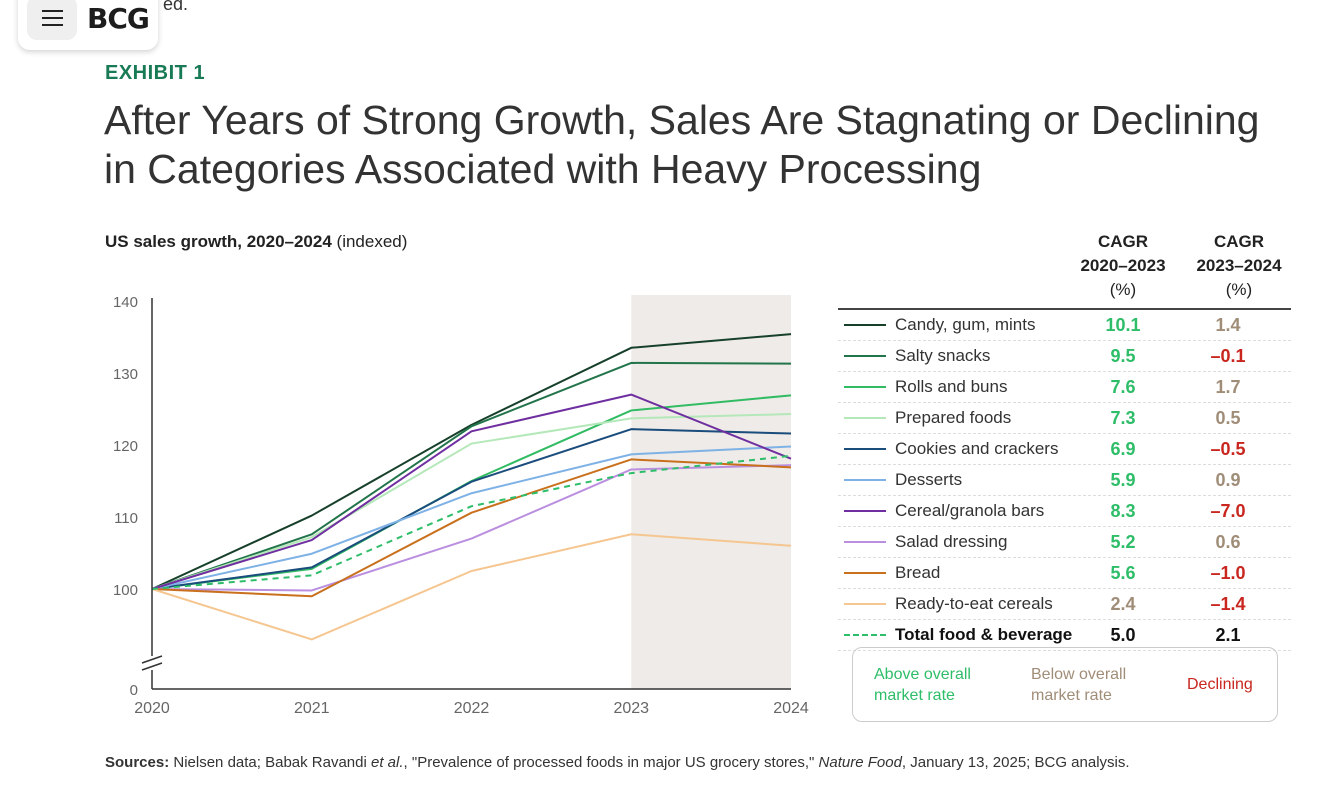 This screenshot has height=792, width=1319. What do you see at coordinates (125, 302) in the screenshot?
I see `y-tick-label-140: 140` at bounding box center [125, 302].